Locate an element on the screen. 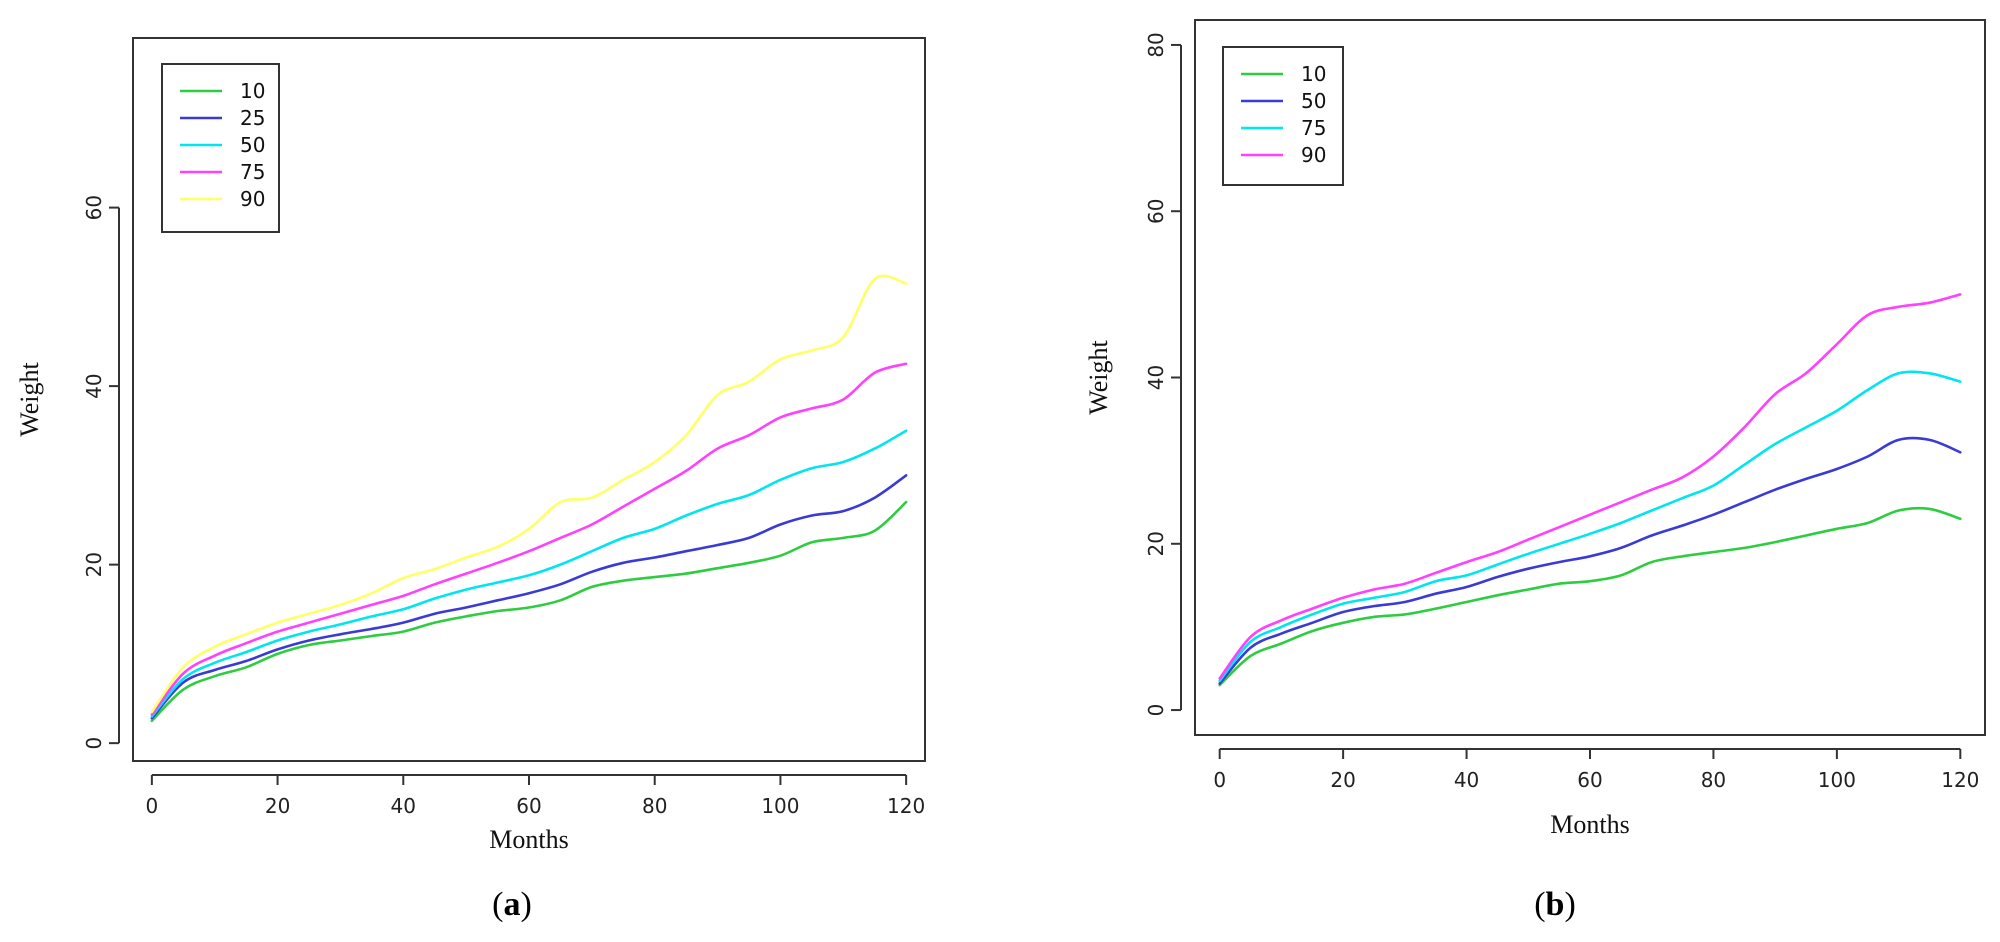 This screenshot has height=942, width=2000. y-tick-label: 80 is located at coordinates (1156, 44).